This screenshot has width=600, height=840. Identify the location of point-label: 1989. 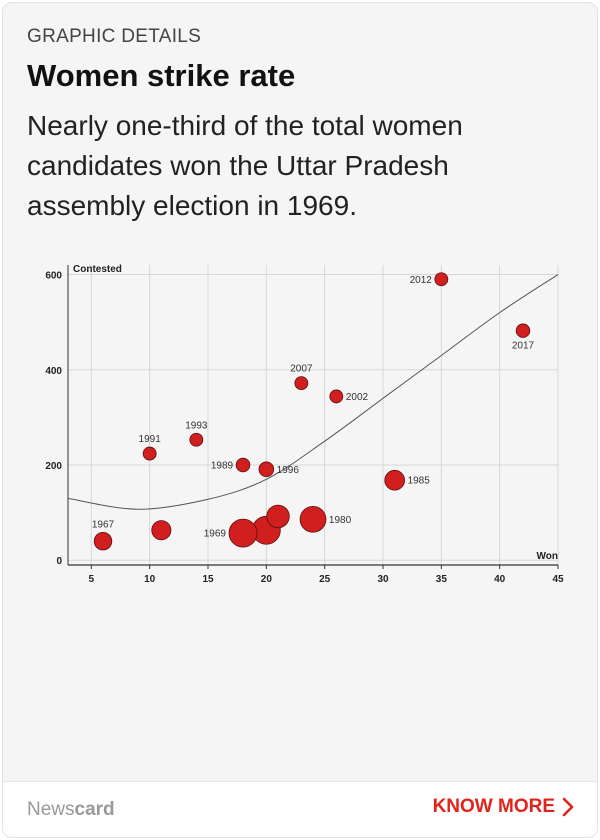
(222, 466).